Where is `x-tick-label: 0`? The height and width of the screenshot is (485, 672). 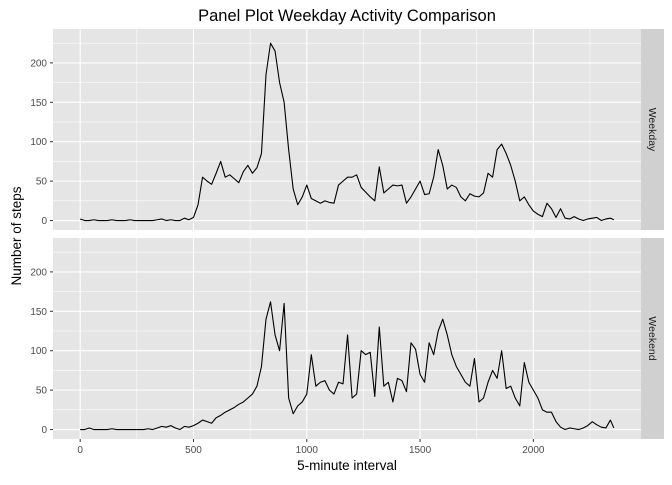
x-tick-label: 0 is located at coordinates (80, 450).